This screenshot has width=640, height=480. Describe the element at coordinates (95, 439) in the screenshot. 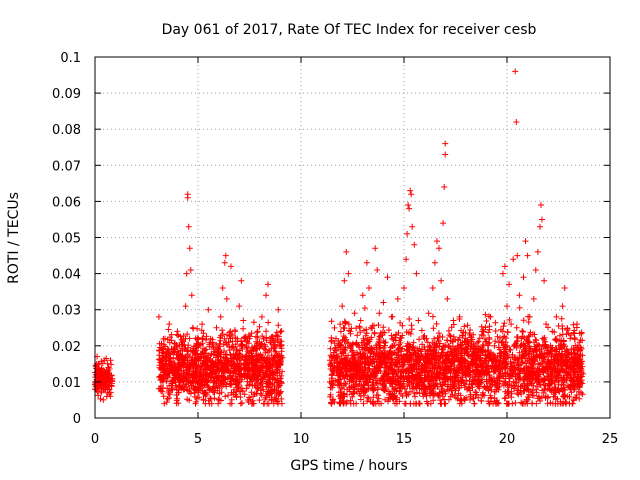

I see `x-tick-label: 0` at that location.